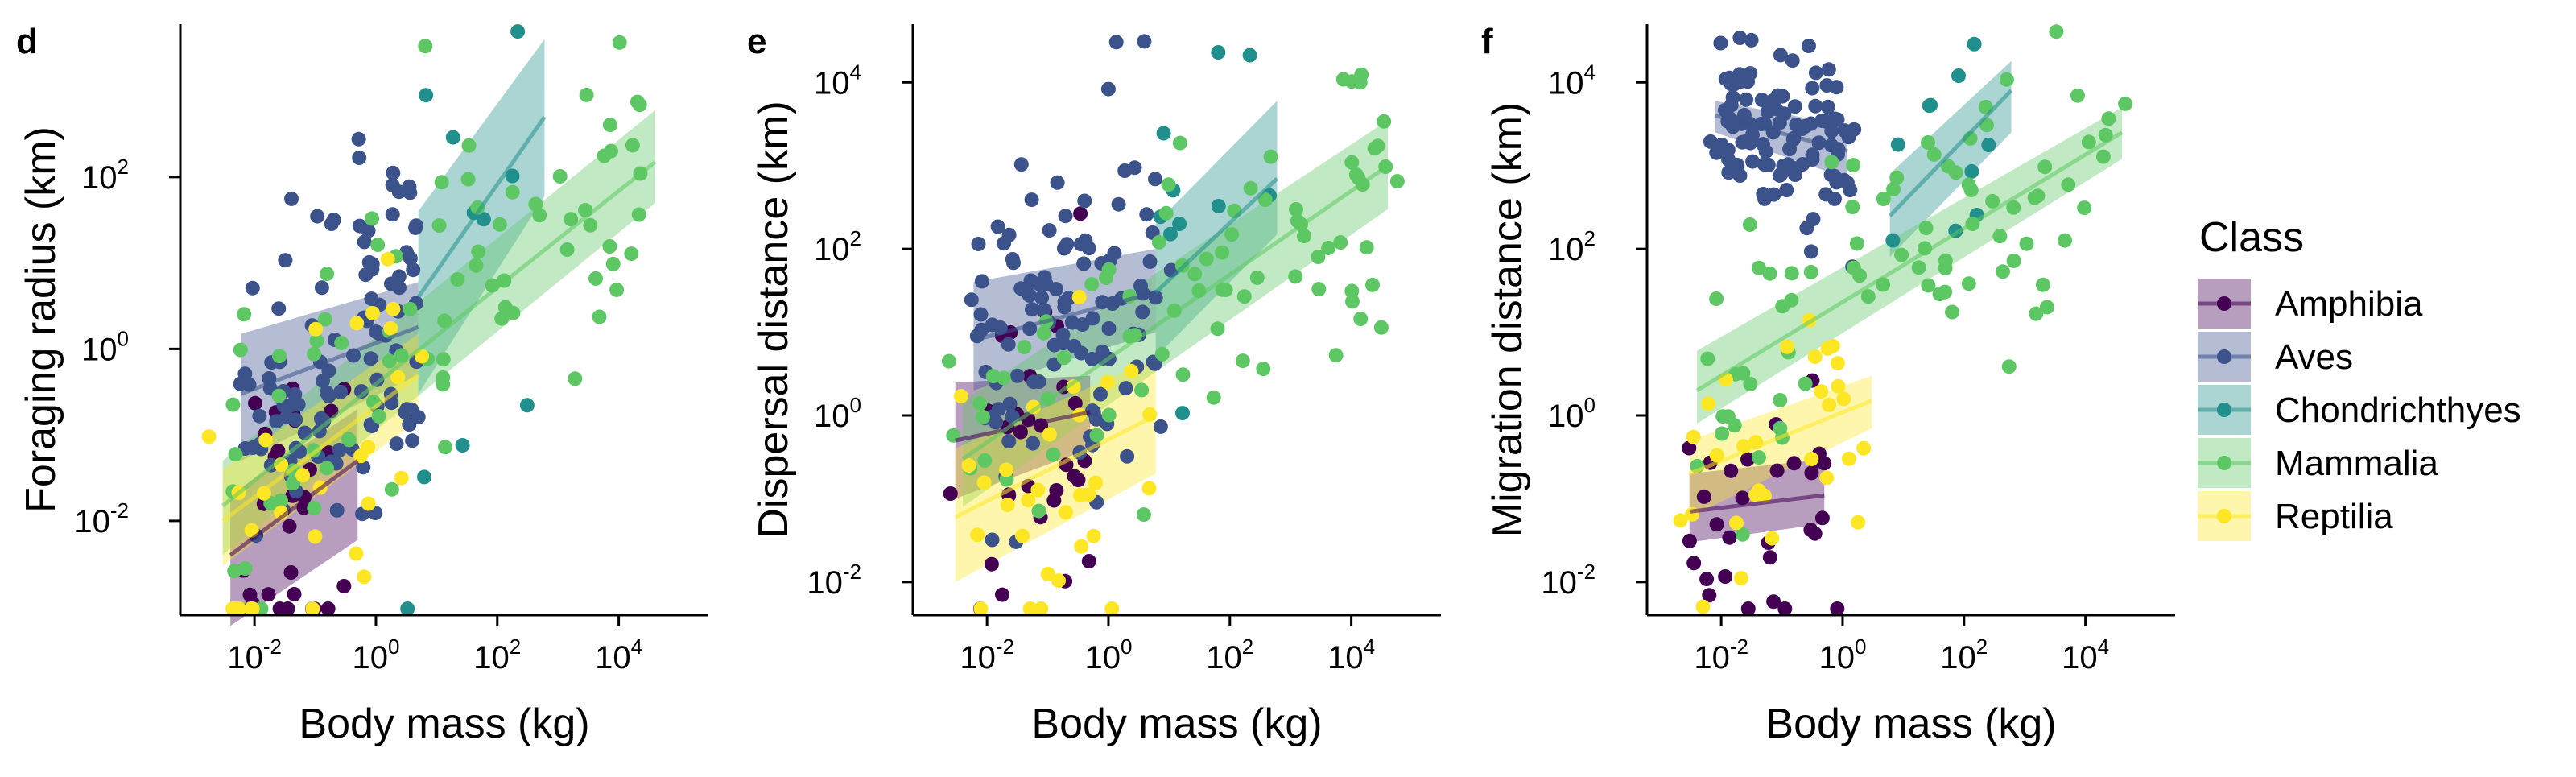  Describe the element at coordinates (1910, 265) in the screenshot. I see `ribbon-mammalia` at that location.